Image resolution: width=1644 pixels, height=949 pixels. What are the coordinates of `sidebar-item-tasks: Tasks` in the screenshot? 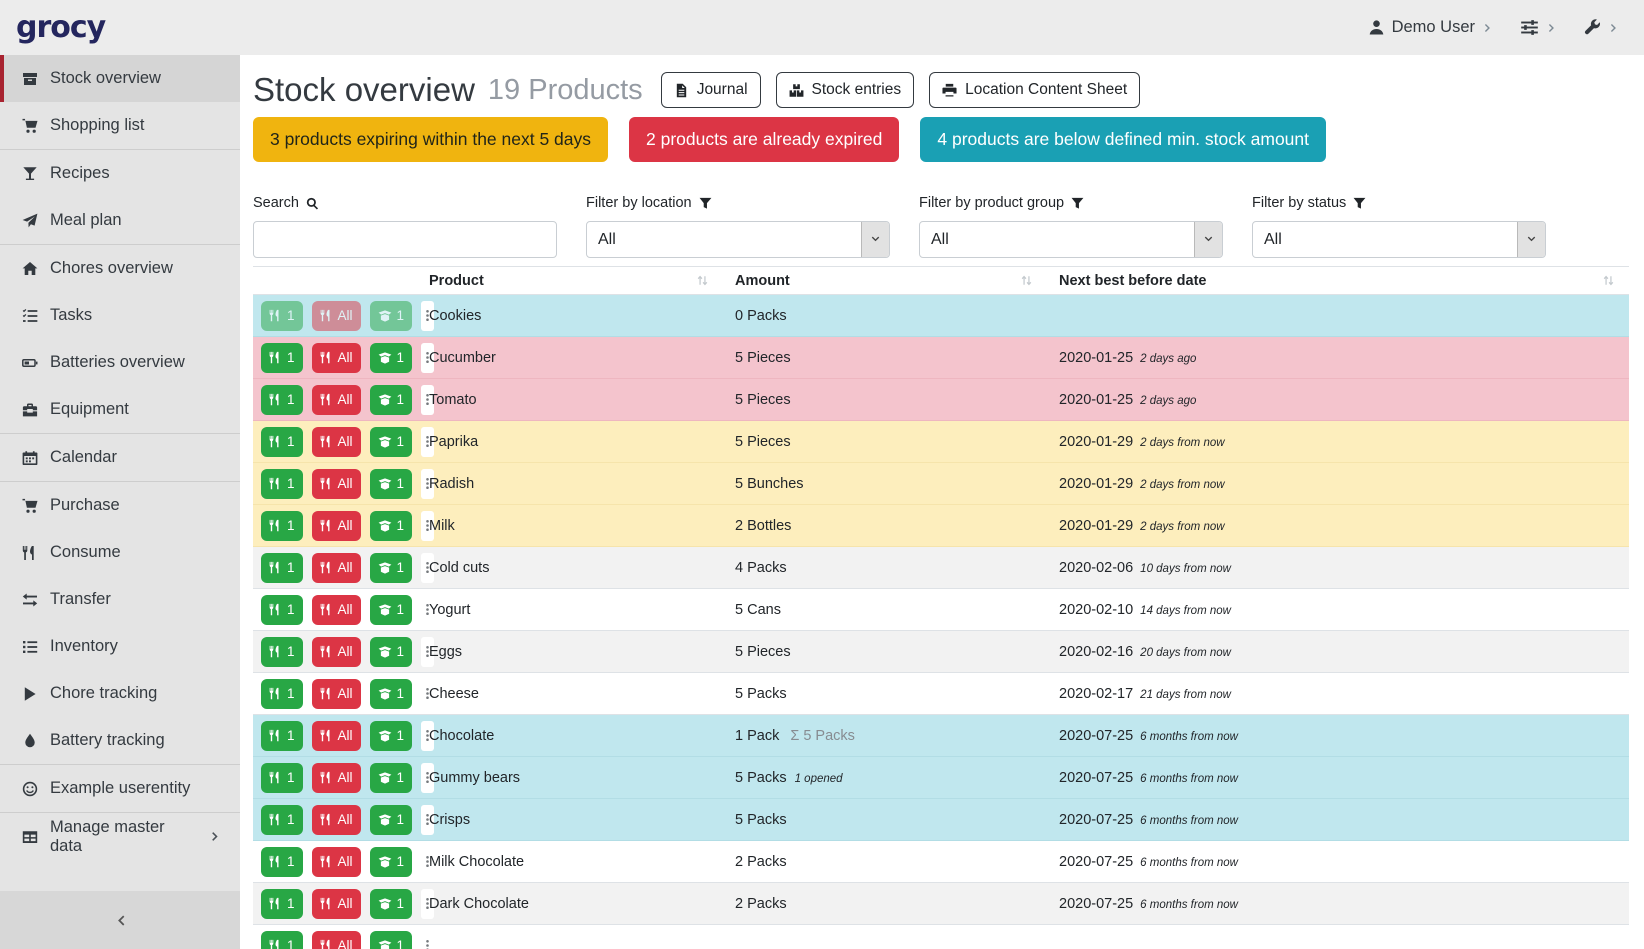 It's located at (120, 315).